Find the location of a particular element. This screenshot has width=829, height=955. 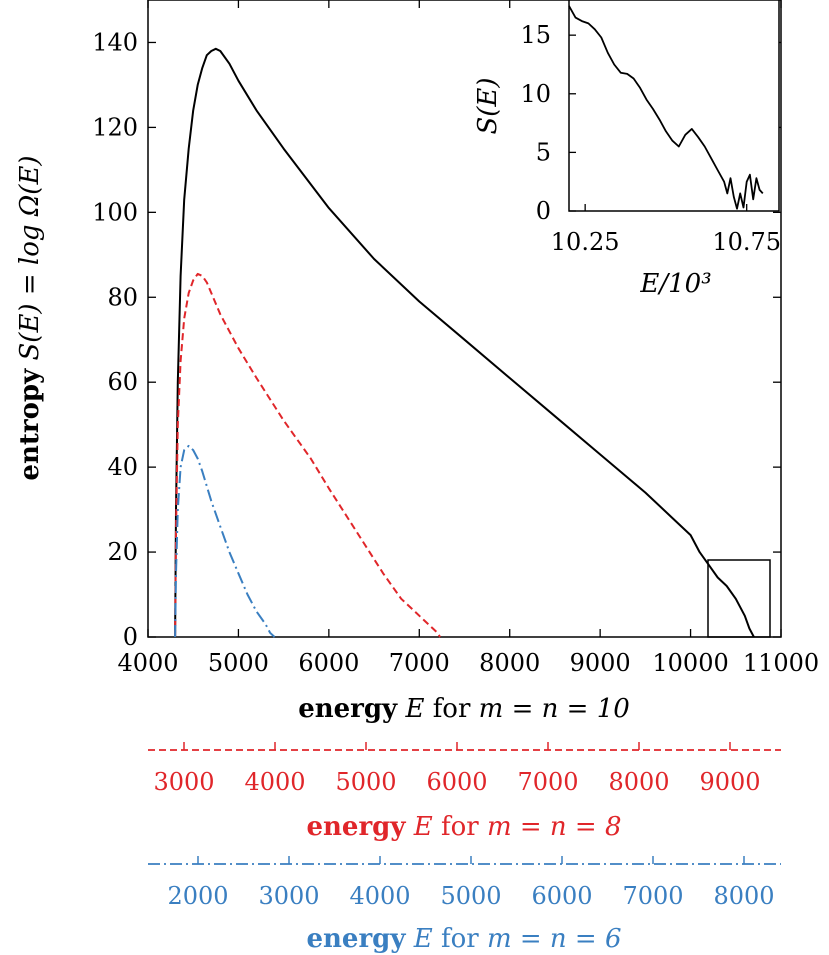

inset-x-tick-label: 10.25 is located at coordinates (585, 242).